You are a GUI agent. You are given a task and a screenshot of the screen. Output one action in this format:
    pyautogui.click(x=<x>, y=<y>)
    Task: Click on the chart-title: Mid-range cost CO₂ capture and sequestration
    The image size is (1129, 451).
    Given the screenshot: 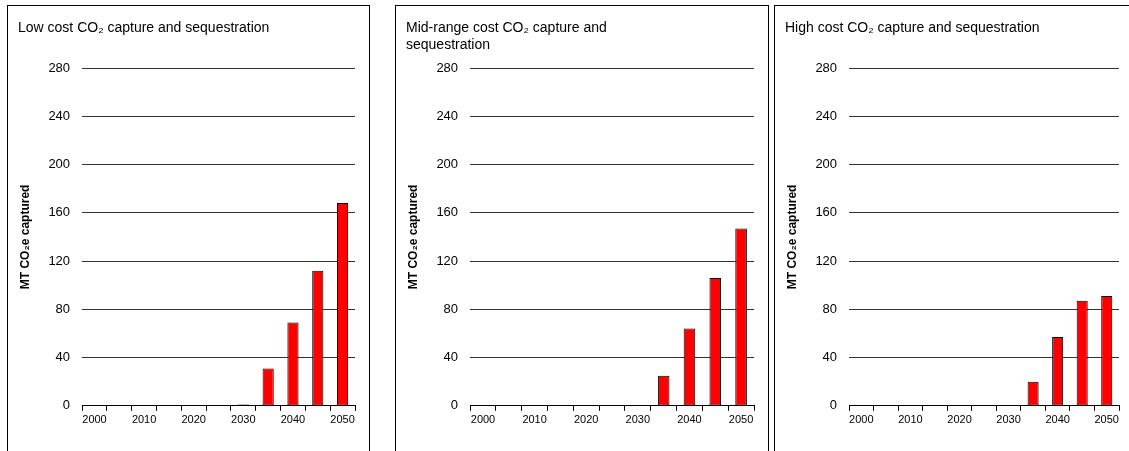 What is the action you would take?
    pyautogui.click(x=507, y=36)
    